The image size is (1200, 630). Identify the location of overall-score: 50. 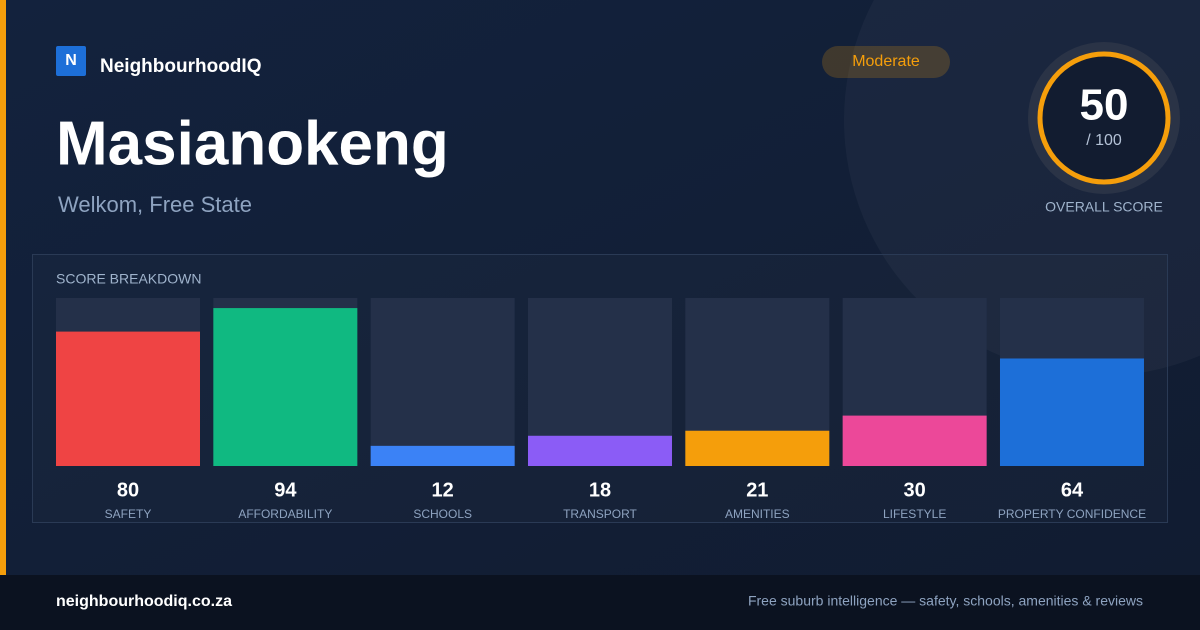
(1104, 105).